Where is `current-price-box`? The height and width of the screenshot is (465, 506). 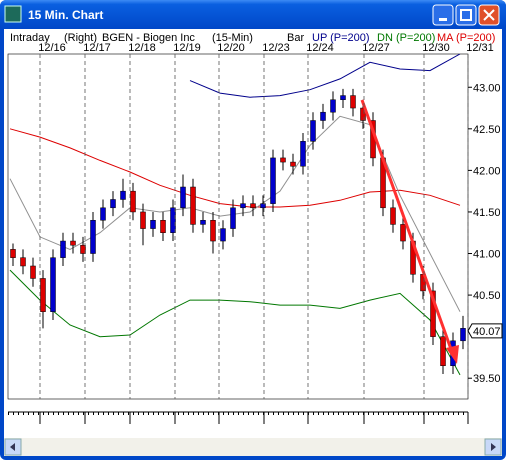
current-price-box is located at coordinates (485, 331).